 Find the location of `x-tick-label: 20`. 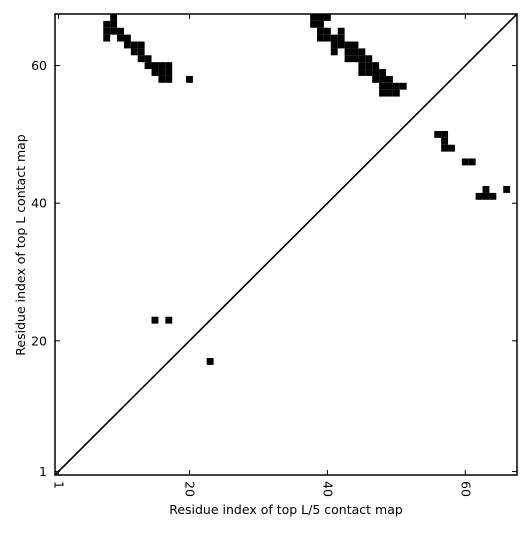

x-tick-label: 20 is located at coordinates (189, 489).